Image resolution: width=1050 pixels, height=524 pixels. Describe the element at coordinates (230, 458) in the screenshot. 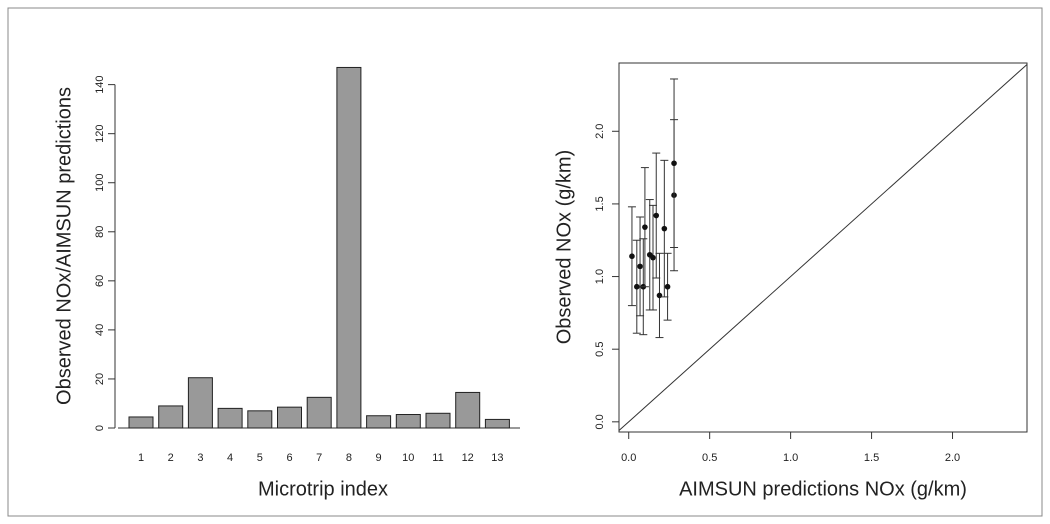

I see `x-tick-label: 4` at that location.